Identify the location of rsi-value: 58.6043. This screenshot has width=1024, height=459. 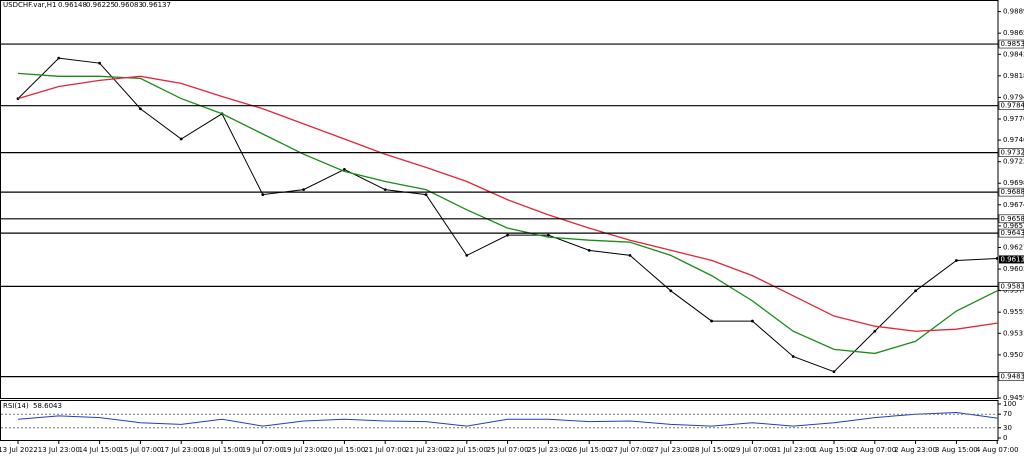
(47, 406).